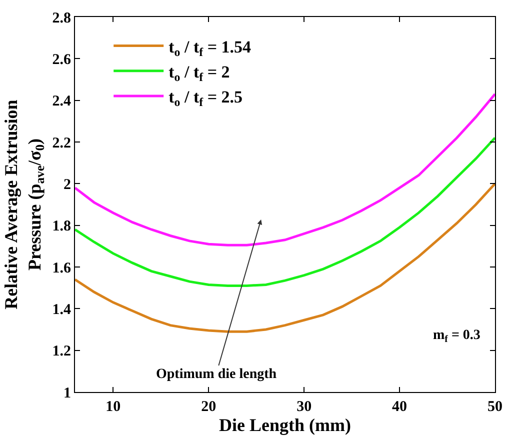 Image resolution: width=513 pixels, height=442 pixels. I want to click on legend-label: t$_{o}$ / t$_{f}$ = 2.5, so click(205, 99).